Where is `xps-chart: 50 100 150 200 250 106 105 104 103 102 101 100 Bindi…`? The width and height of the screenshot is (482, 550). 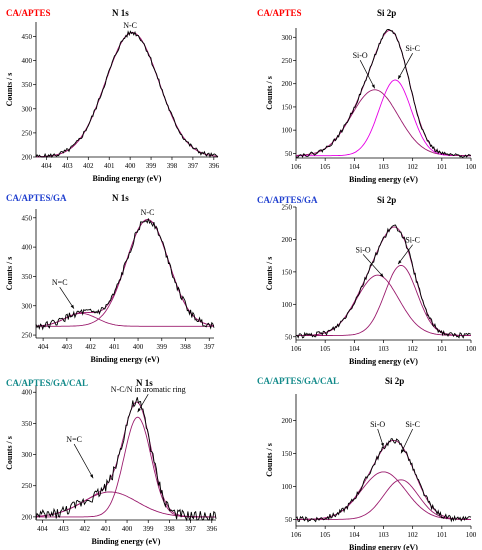 xps-chart: 50 100 150 200 250 106 105 104 103 102 101 100 Bindi… is located at coordinates (371, 285).